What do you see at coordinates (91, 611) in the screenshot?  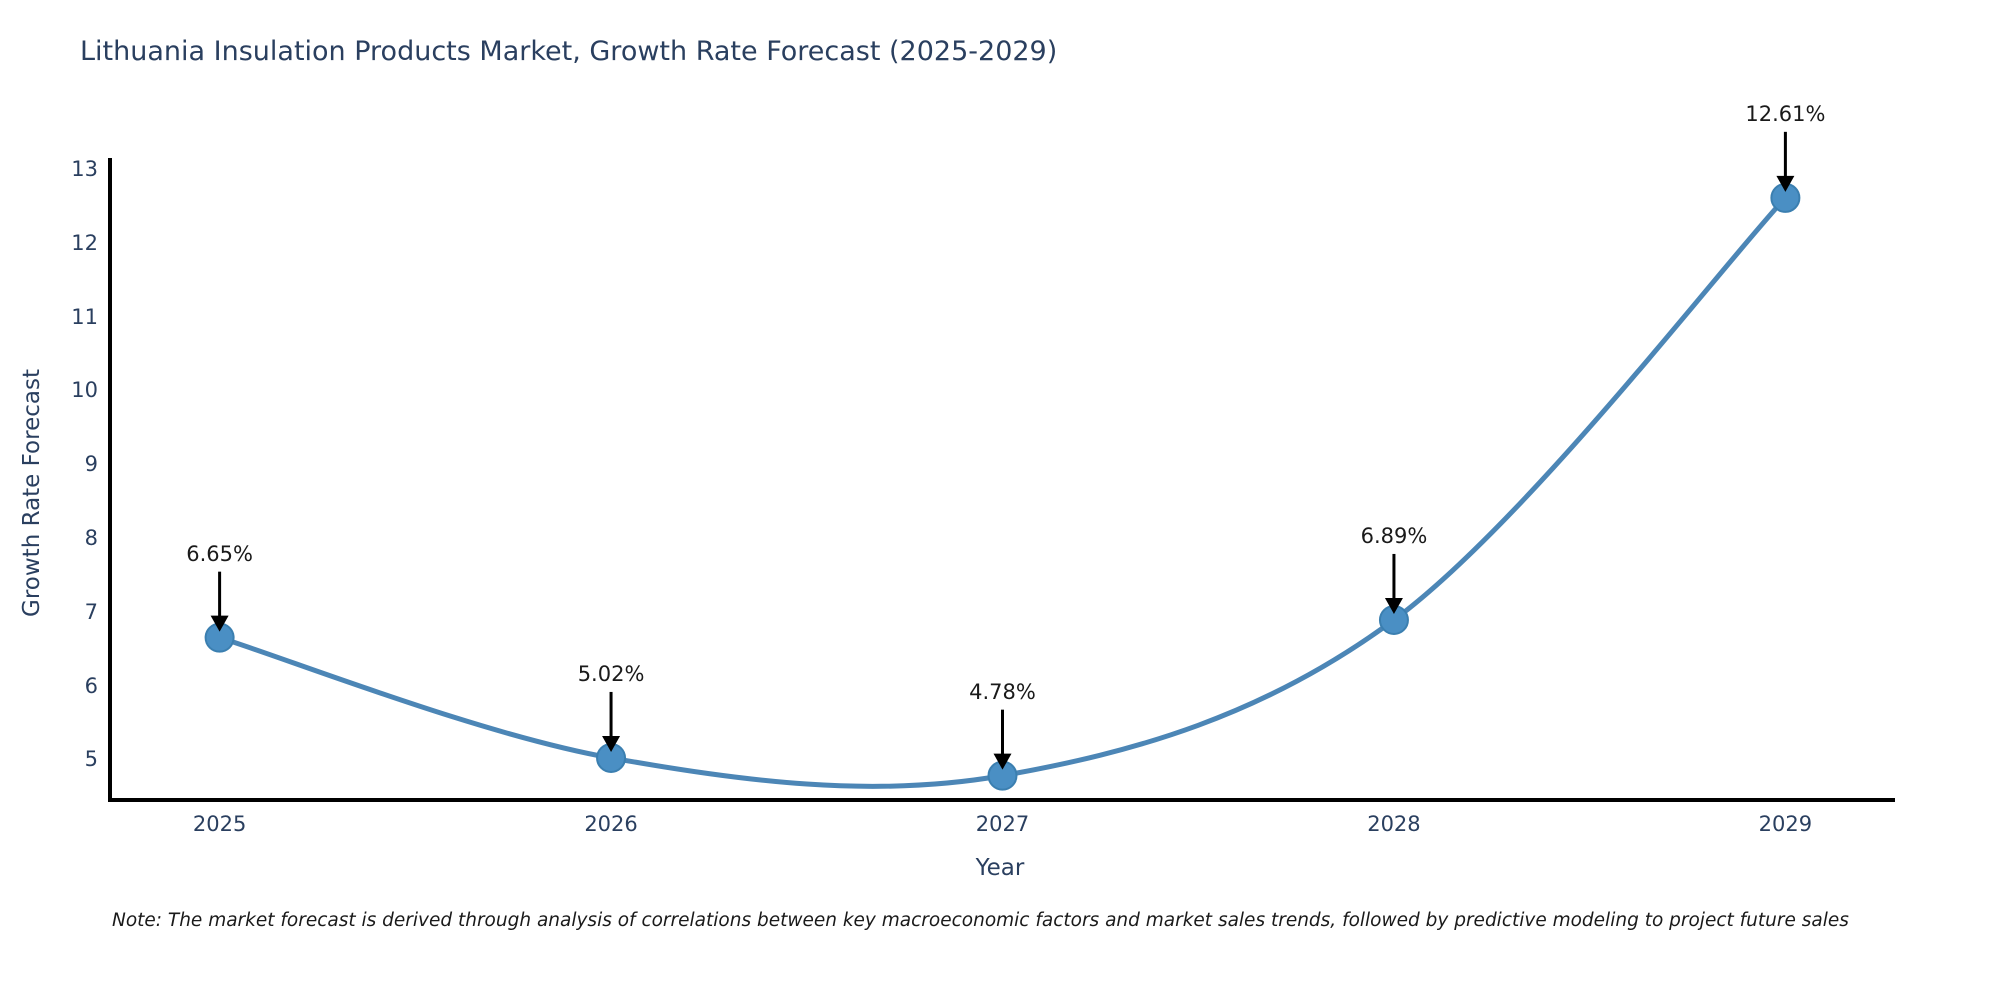 I see `y-tick-label: 7` at bounding box center [91, 611].